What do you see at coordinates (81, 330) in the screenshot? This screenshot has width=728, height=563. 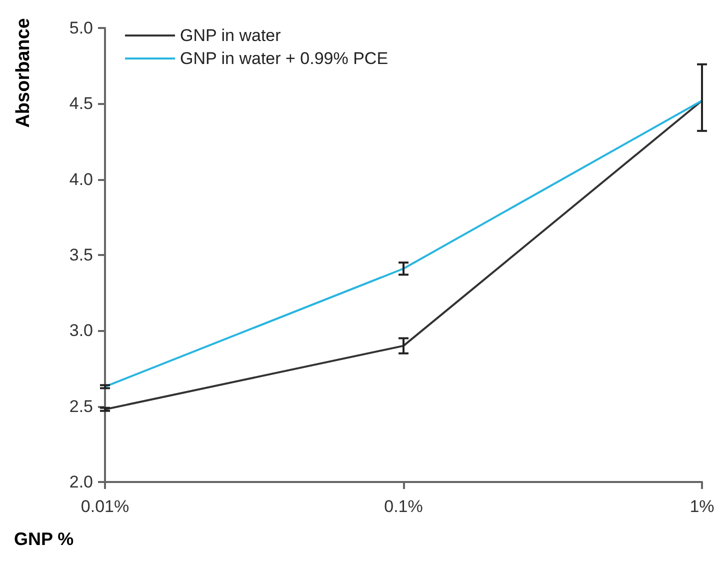 I see `y-tick-label: 3.0` at bounding box center [81, 330].